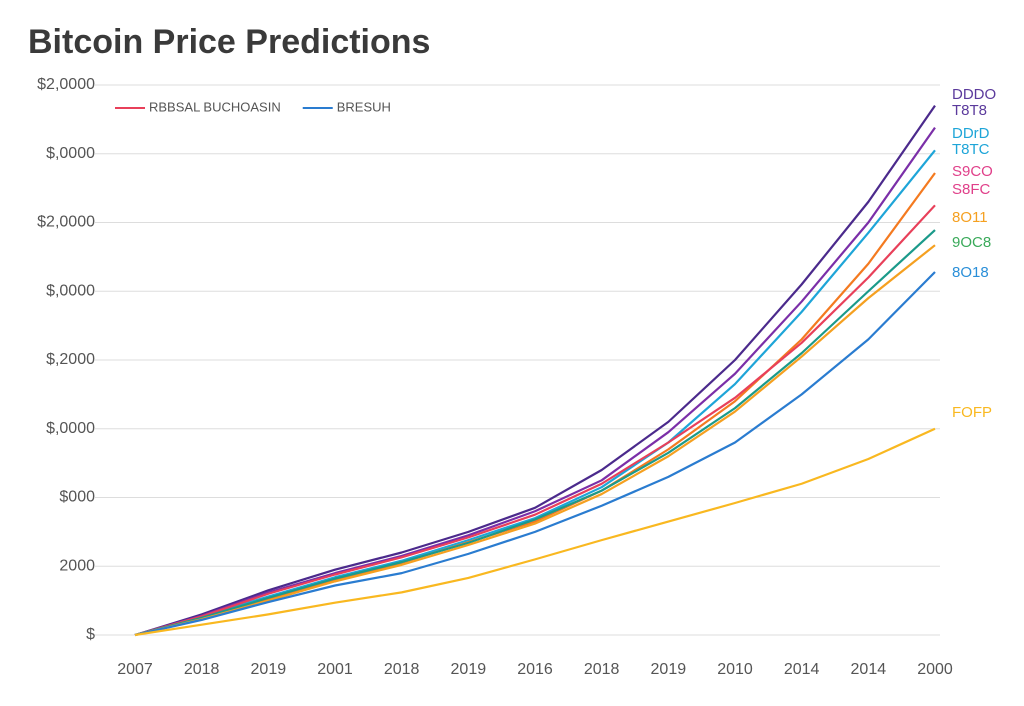  I want to click on x-tick-label: 2010, so click(735, 669).